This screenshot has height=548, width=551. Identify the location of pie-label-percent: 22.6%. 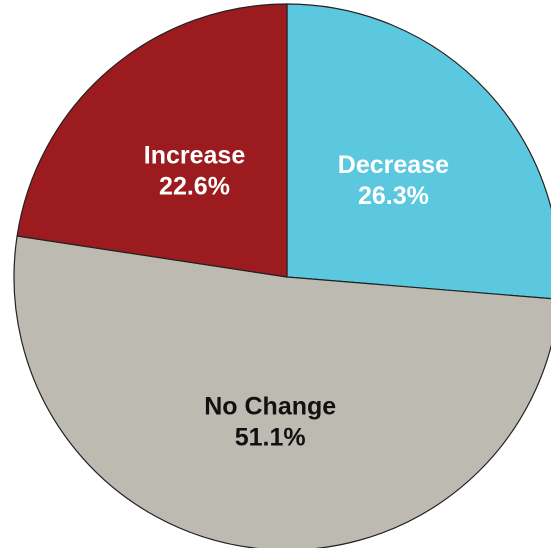
(194, 186).